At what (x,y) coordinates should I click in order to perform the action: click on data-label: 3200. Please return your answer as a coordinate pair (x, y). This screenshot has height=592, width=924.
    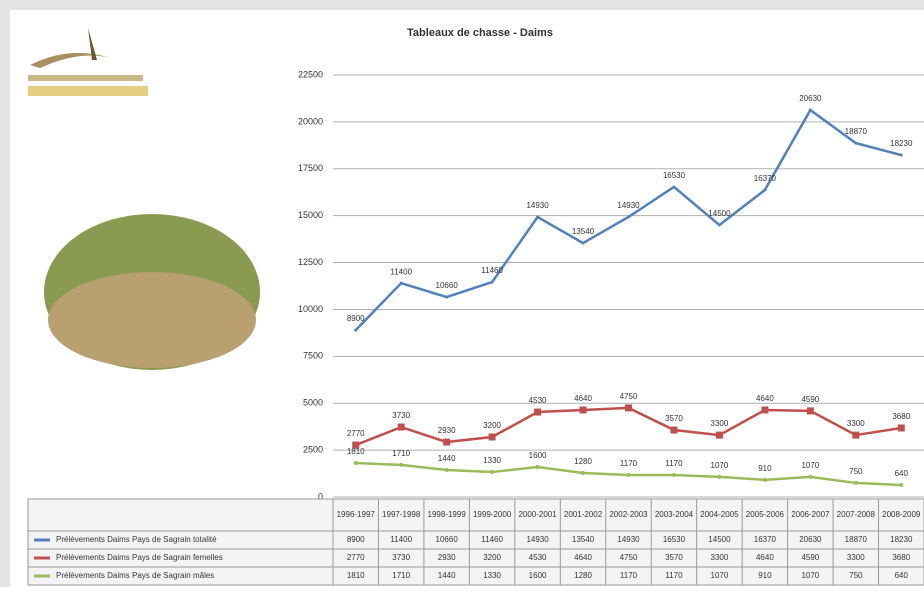
    Looking at the image, I should click on (492, 425).